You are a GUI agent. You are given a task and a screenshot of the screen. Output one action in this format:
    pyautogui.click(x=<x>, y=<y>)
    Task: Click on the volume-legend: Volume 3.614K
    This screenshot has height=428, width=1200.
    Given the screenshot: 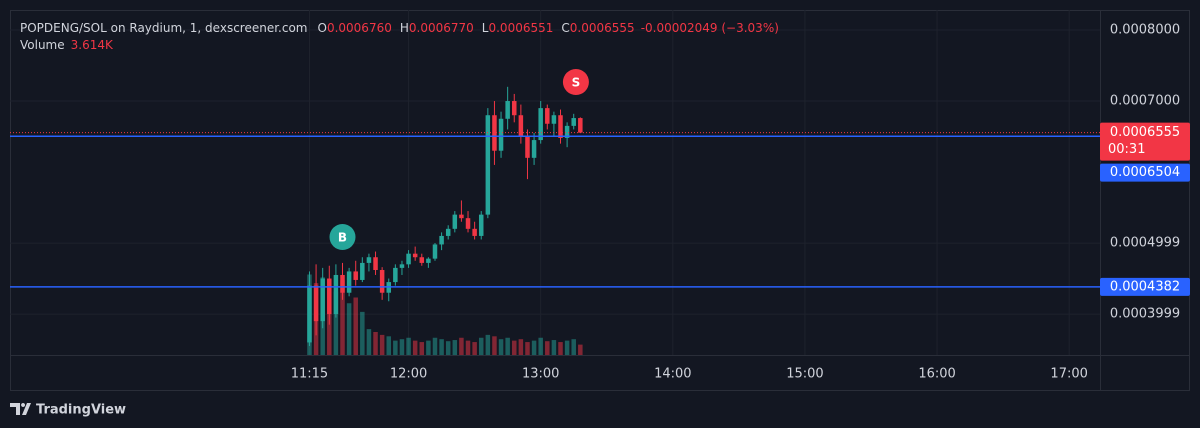 What is the action you would take?
    pyautogui.click(x=67, y=45)
    